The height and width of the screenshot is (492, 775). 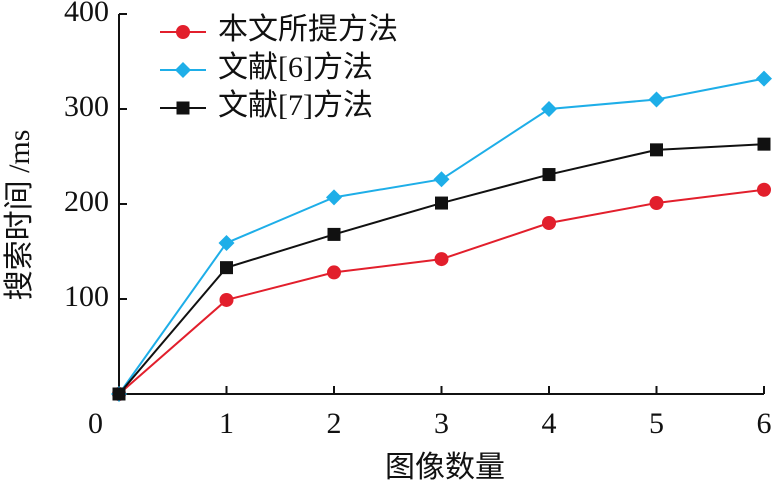 I want to click on y-tick-label: 400, so click(x=86, y=14).